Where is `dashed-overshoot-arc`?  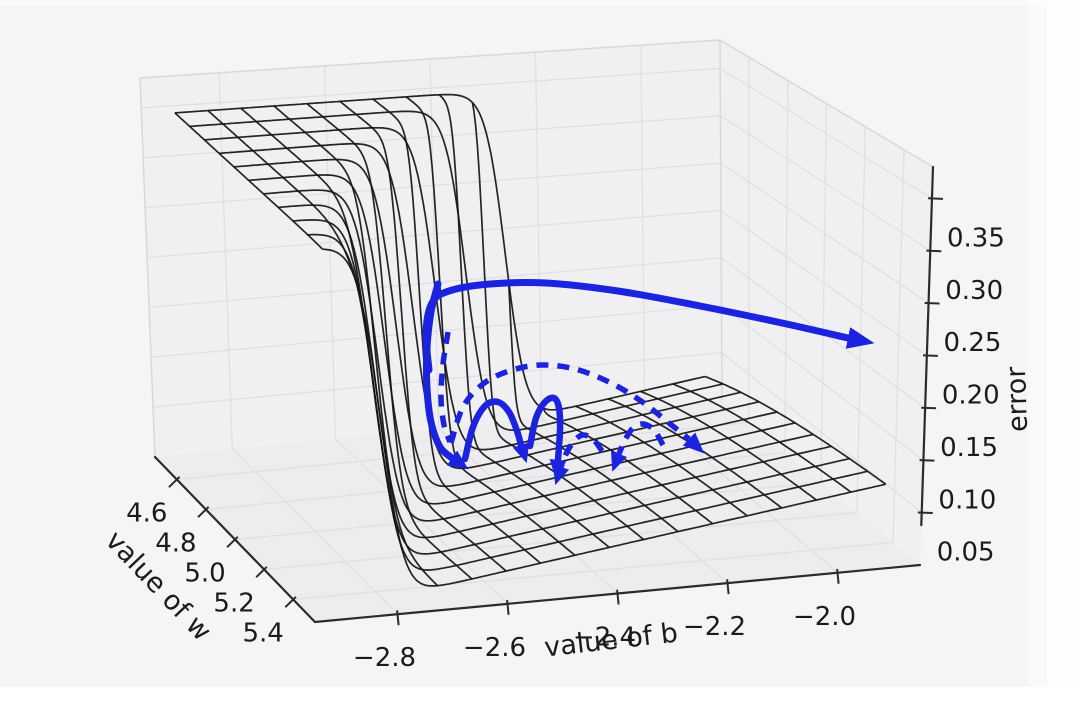
dashed-overshoot-arc is located at coordinates (569, 403).